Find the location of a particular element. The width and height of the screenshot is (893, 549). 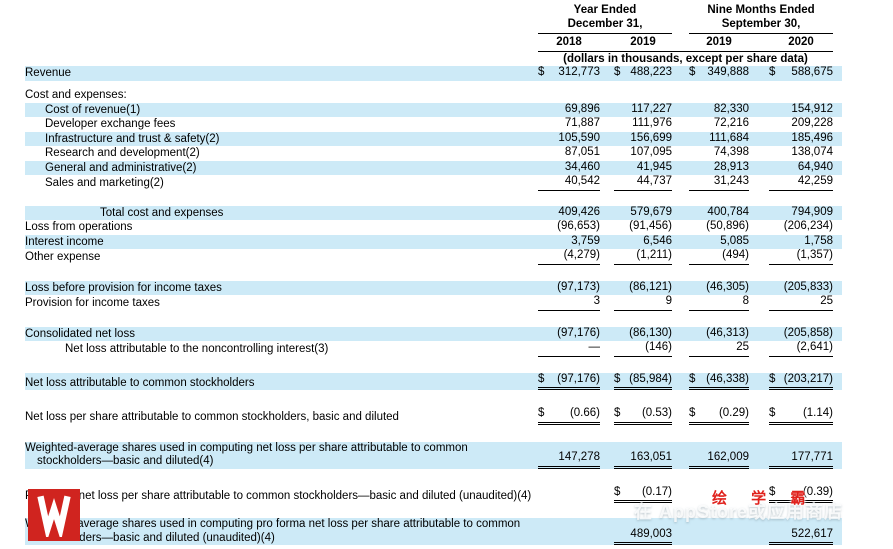

cell-value: (1,357) is located at coordinates (801, 257).